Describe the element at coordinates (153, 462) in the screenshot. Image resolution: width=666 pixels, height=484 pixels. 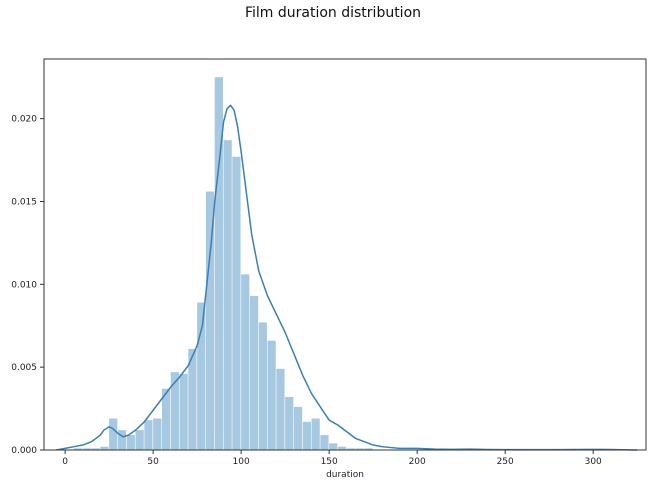
I see `x-tick-label: 50` at that location.